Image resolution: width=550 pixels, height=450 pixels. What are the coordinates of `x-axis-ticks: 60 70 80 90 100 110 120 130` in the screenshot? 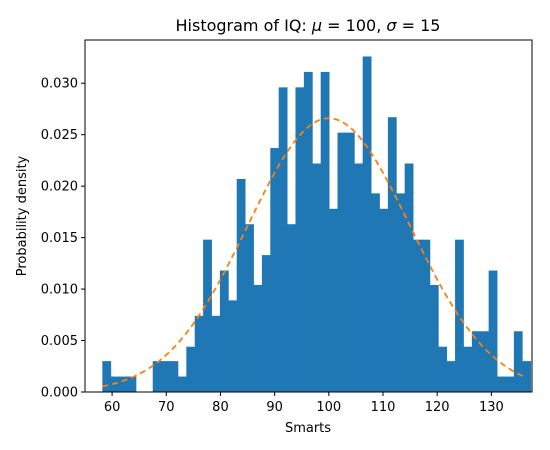 It's located at (304, 403).